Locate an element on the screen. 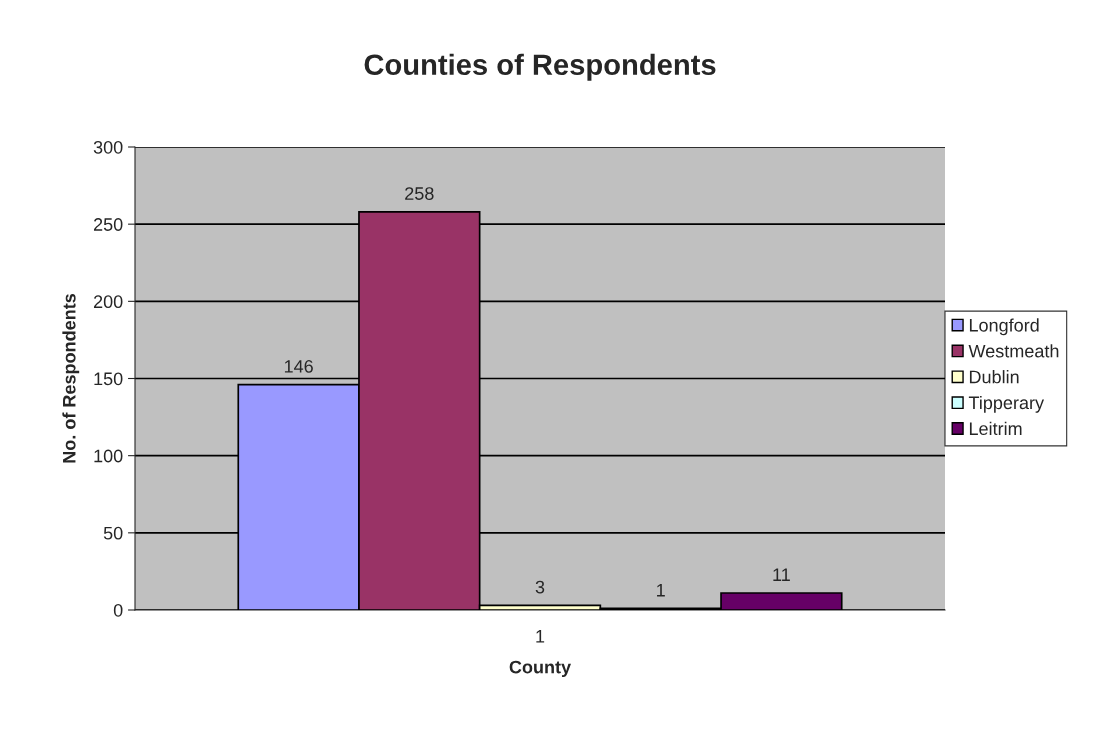 Image resolution: width=1109 pixels, height=733 pixels. chart-title: Counties of Respondents is located at coordinates (540, 67).